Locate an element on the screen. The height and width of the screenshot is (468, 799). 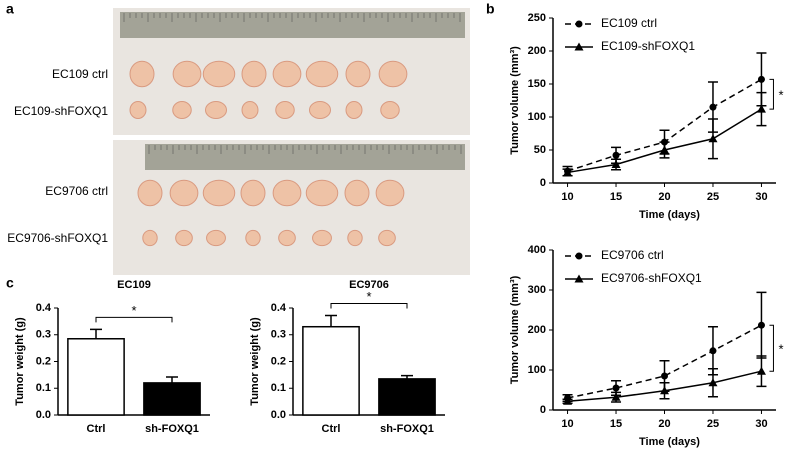
legend-label: EC109-shFOXQ1 is located at coordinates (648, 46).